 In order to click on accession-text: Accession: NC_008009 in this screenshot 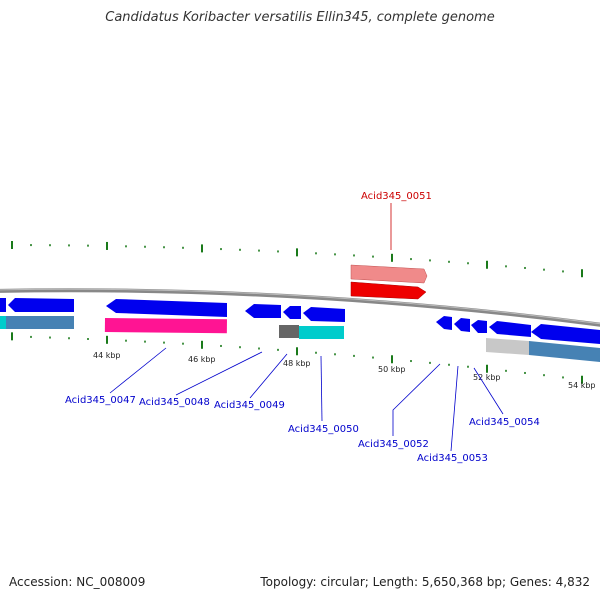, I will do `click(77, 582)`.